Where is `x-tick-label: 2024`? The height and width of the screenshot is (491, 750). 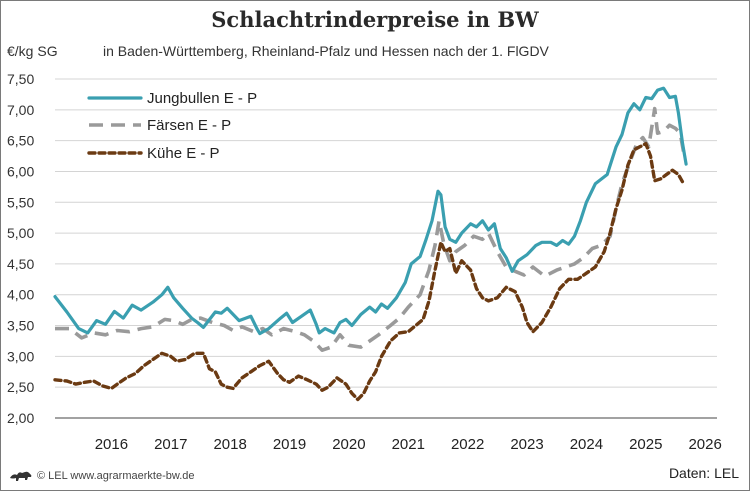 x-tick-label: 2024 is located at coordinates (586, 444).